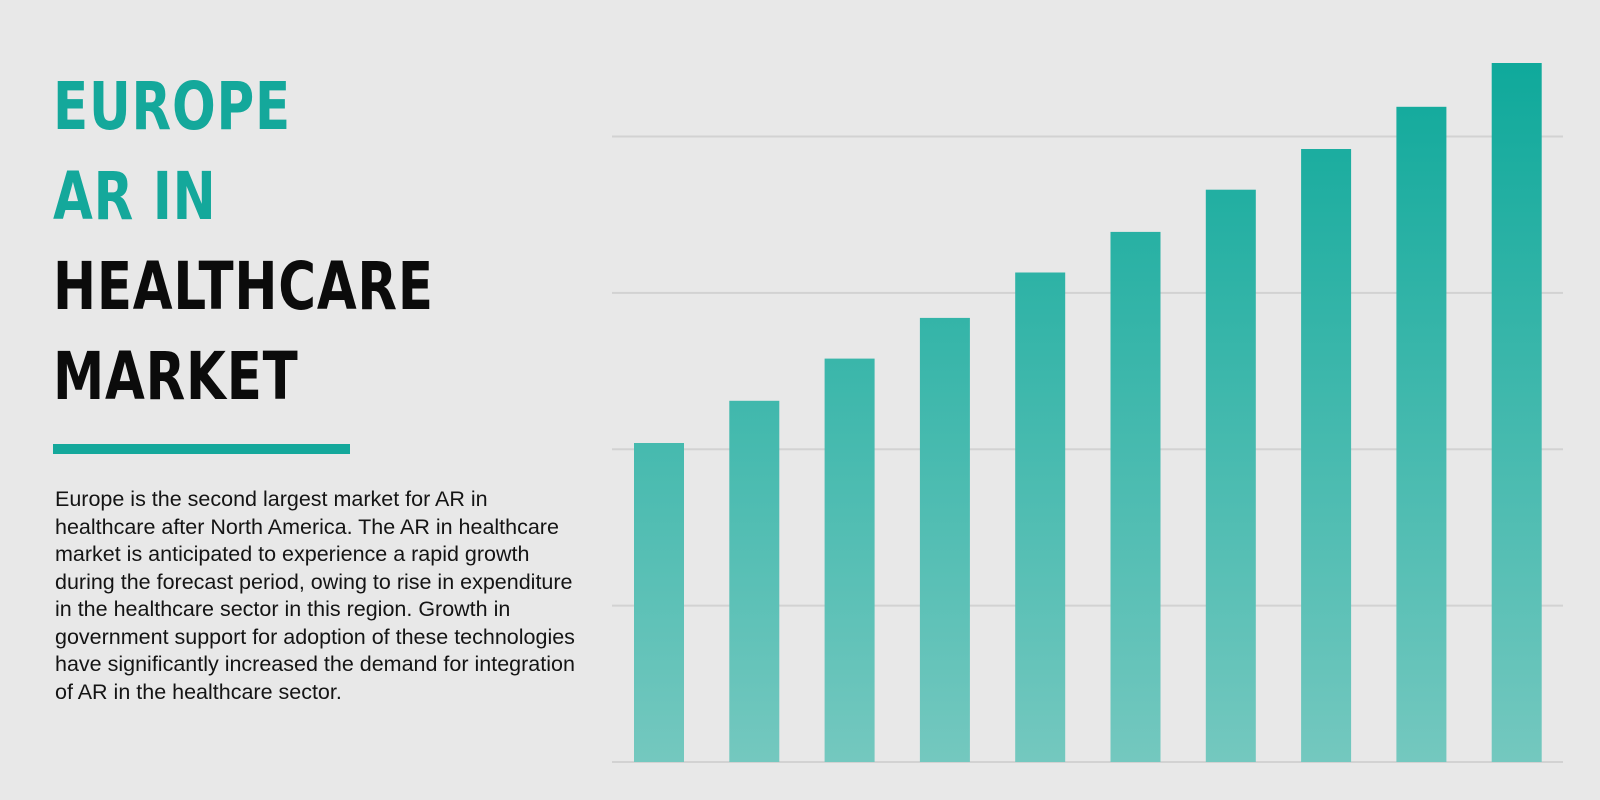  Describe the element at coordinates (135, 196) in the screenshot. I see `title-line-ar-in: AR IN` at that location.